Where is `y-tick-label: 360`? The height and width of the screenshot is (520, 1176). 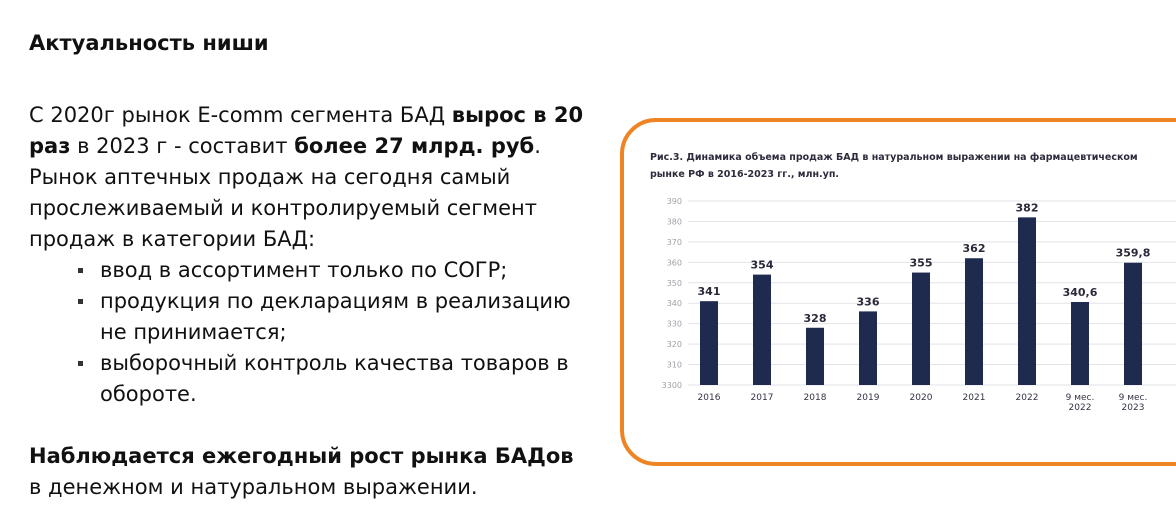 y-tick-label: 360 is located at coordinates (674, 262).